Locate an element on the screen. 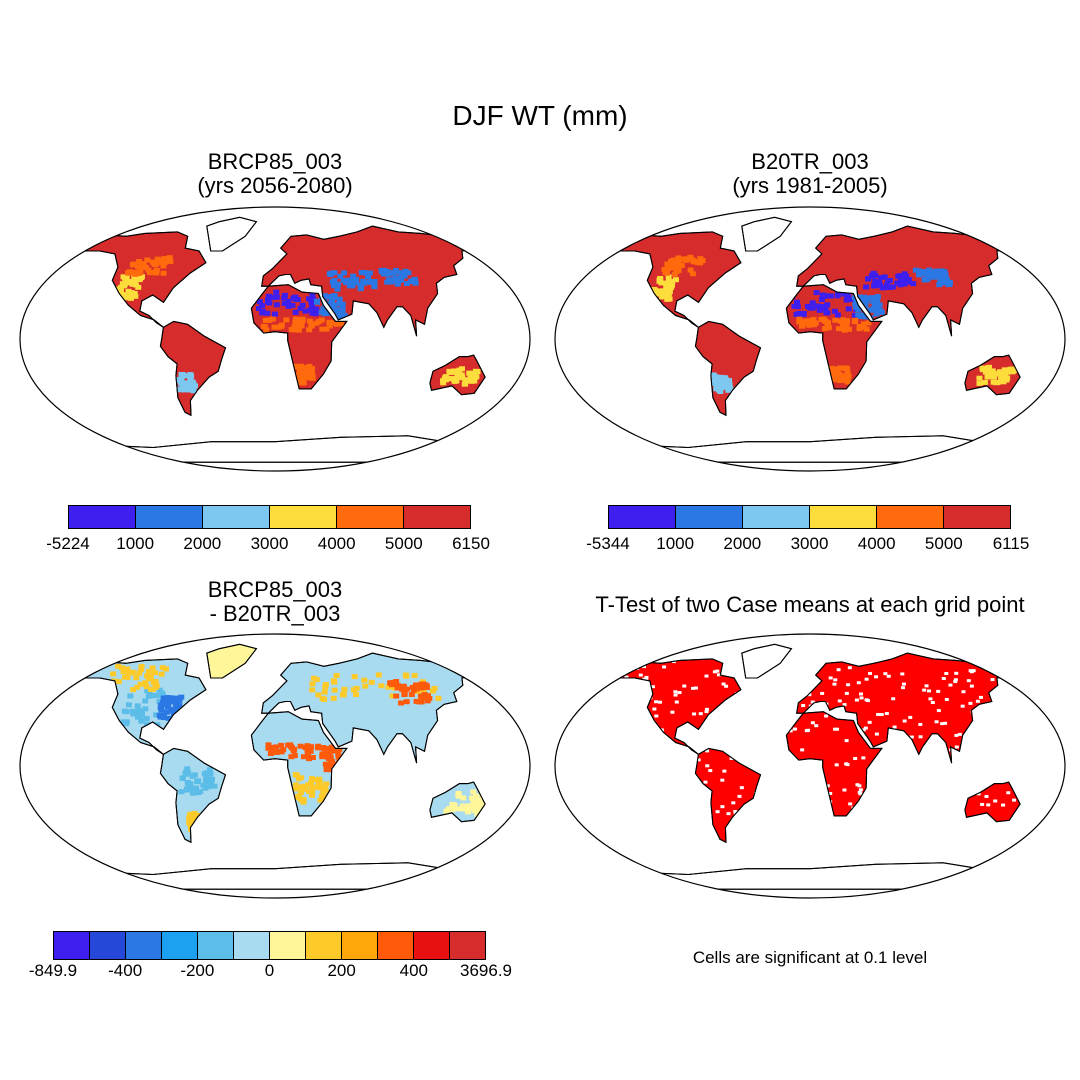  colorbar-difference-labels: -849.9 -400 -200 0 200 400 3696.9 is located at coordinates (270, 971).